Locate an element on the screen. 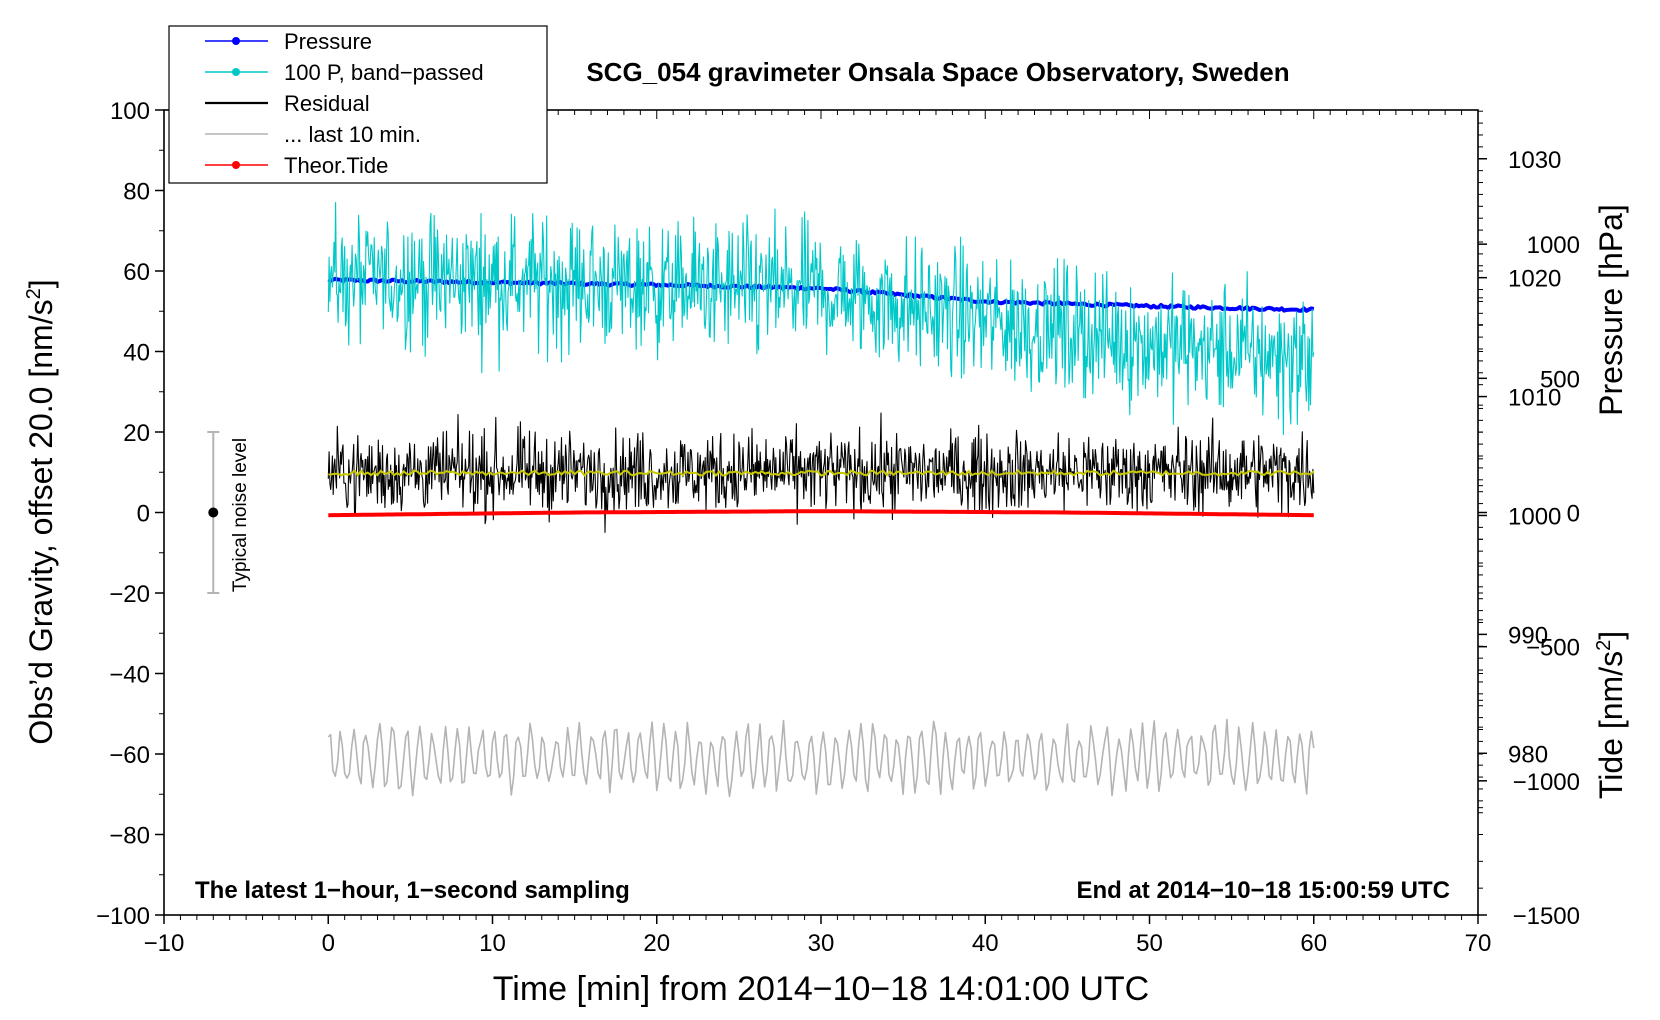 The image size is (1660, 1020). y-tick-label-3: 40 is located at coordinates (136, 353).